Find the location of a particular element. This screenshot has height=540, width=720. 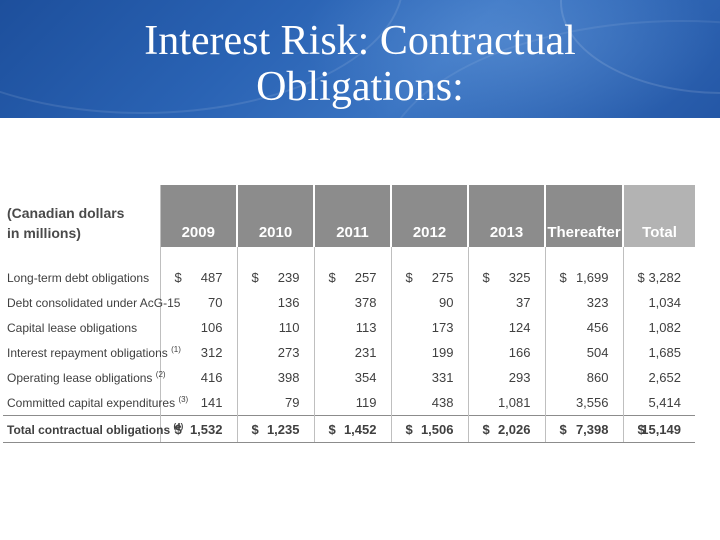

column-header: 2012 is located at coordinates (430, 216).